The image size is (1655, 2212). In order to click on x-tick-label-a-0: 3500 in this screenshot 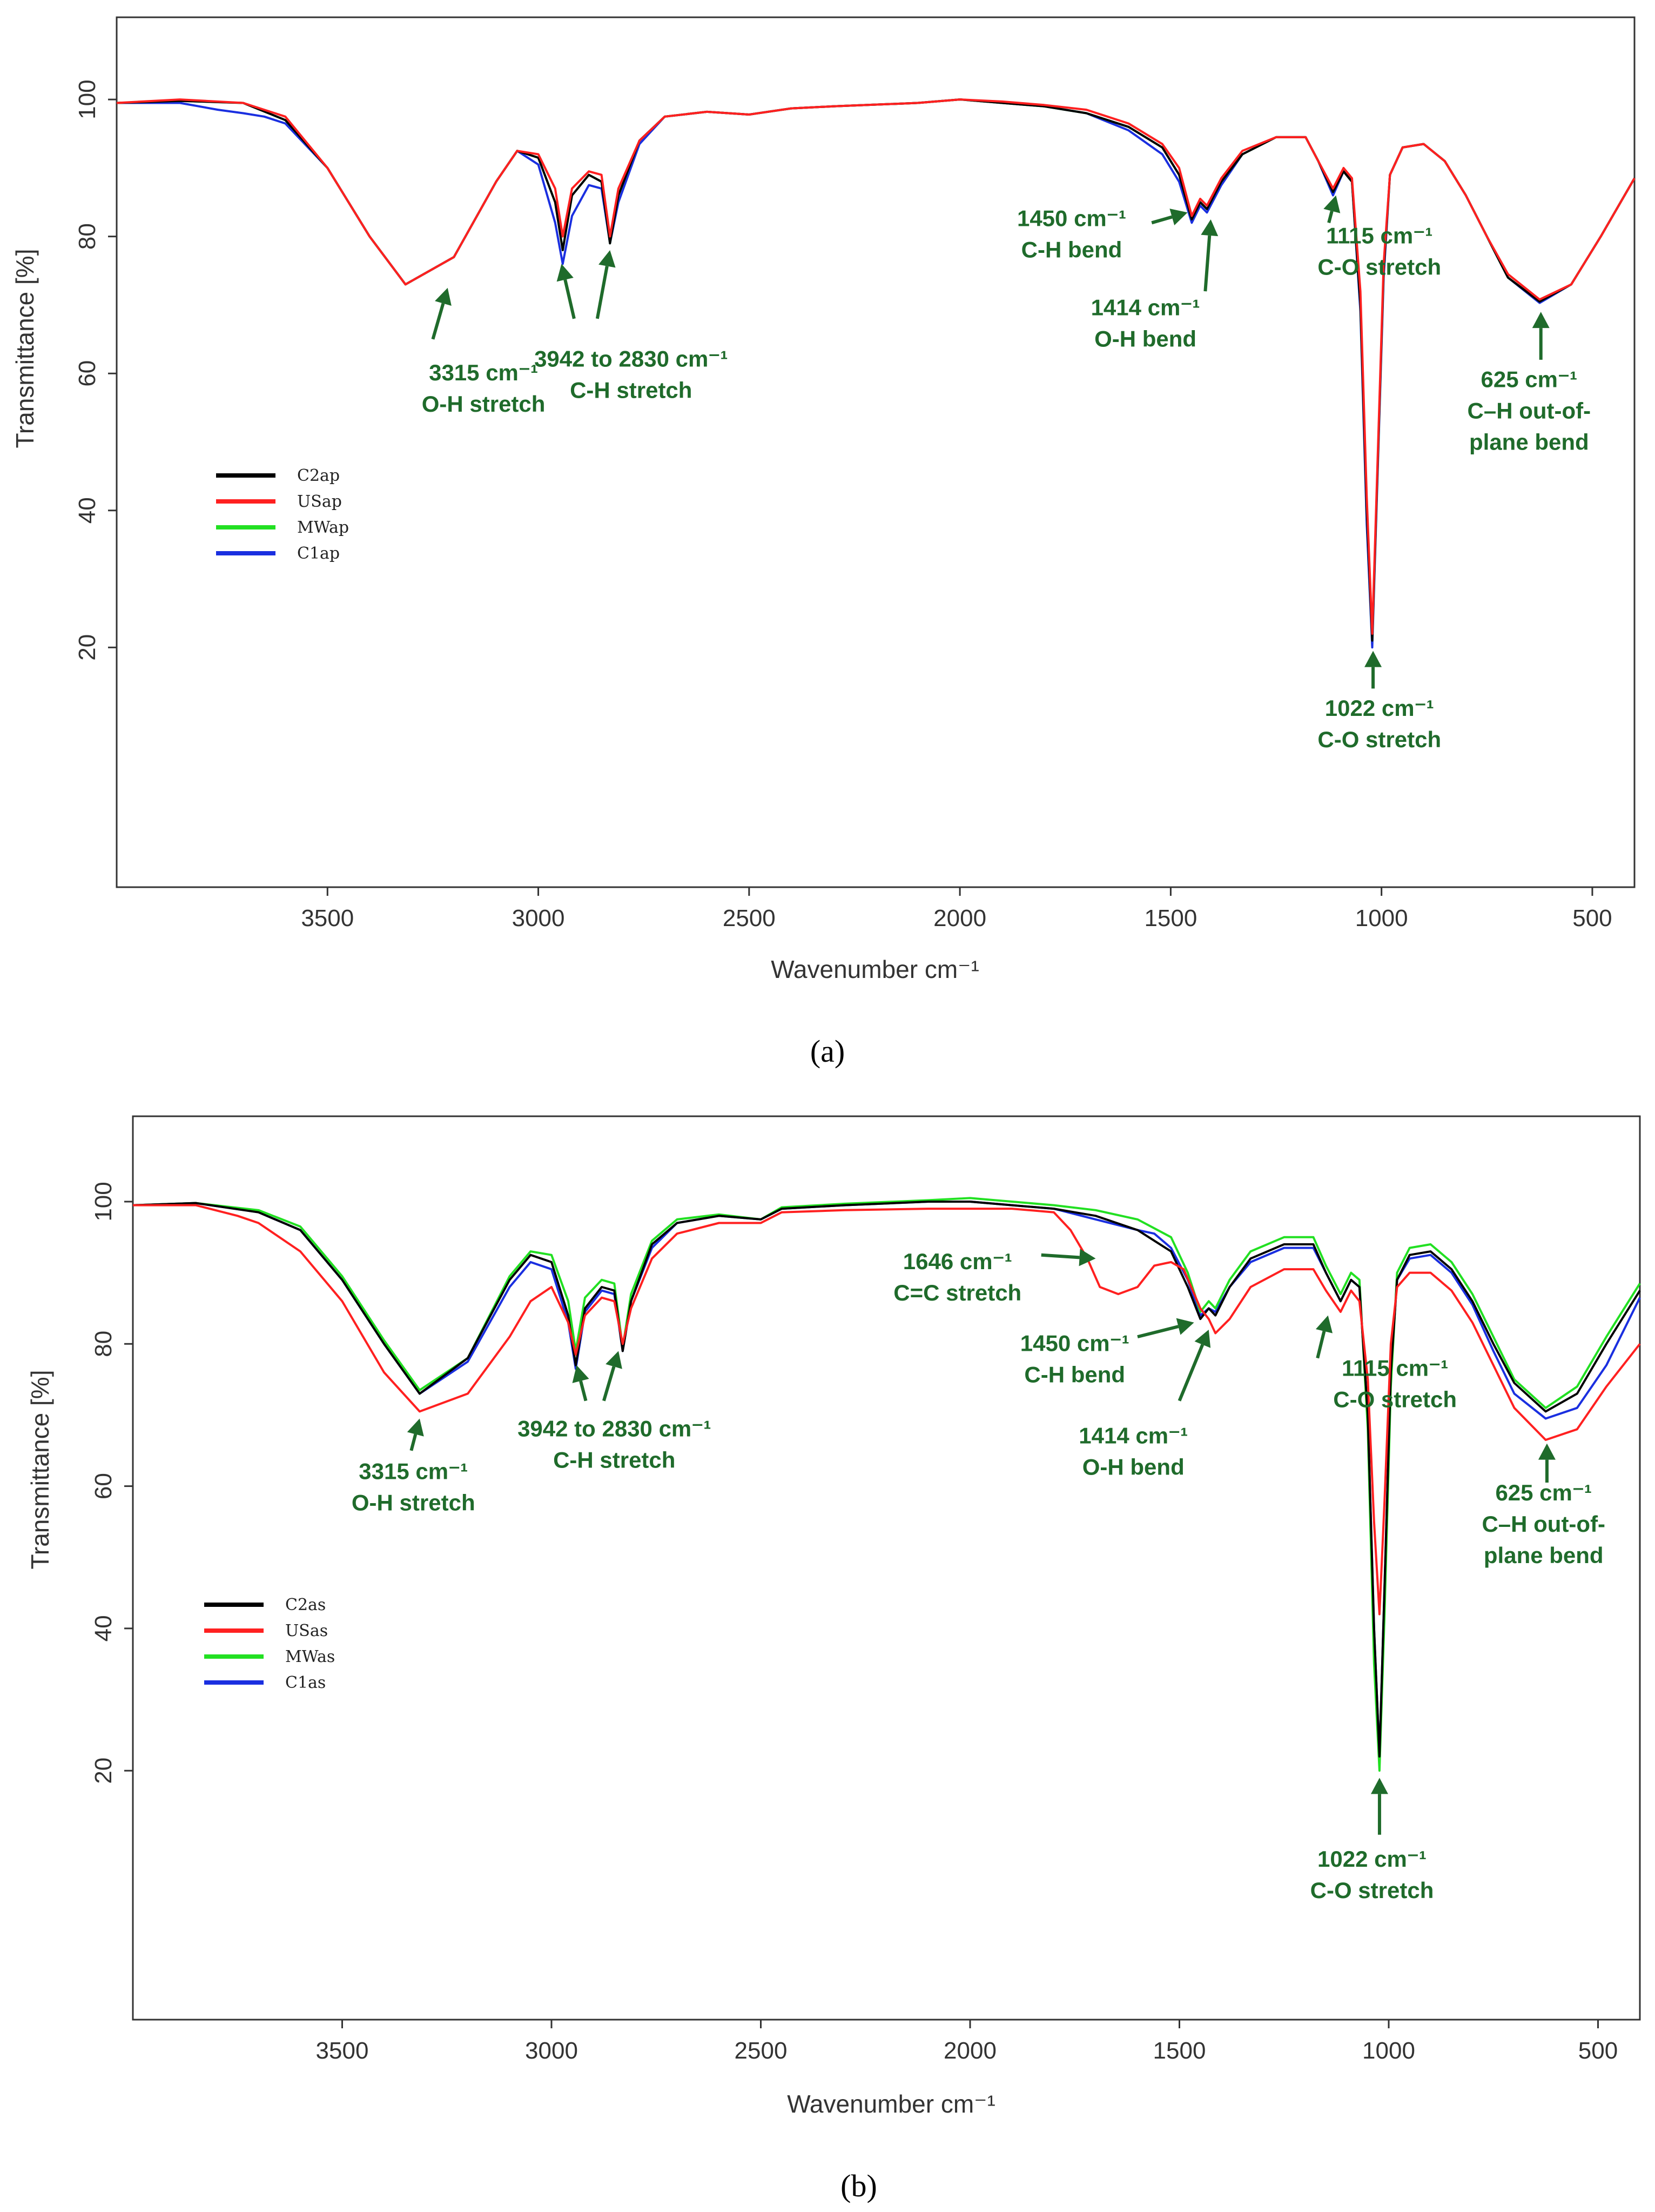, I will do `click(327, 918)`.